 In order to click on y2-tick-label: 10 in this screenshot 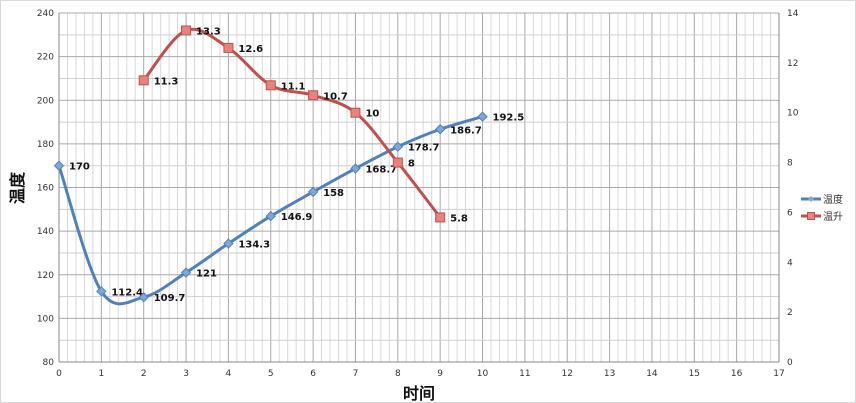, I will do `click(793, 114)`.